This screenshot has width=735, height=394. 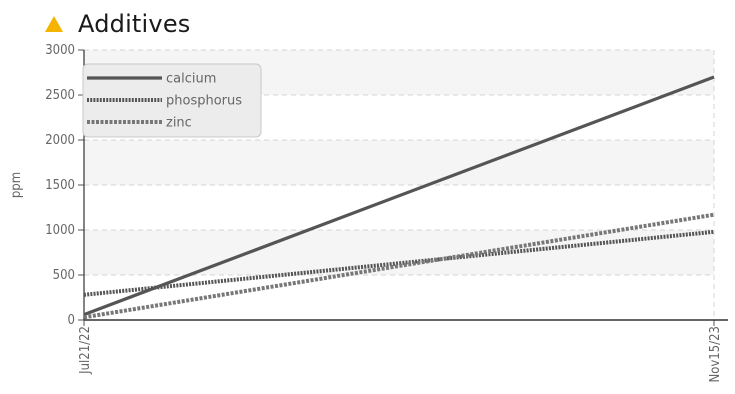 I want to click on legend-label-phosphorus: phosphorus, so click(x=204, y=101).